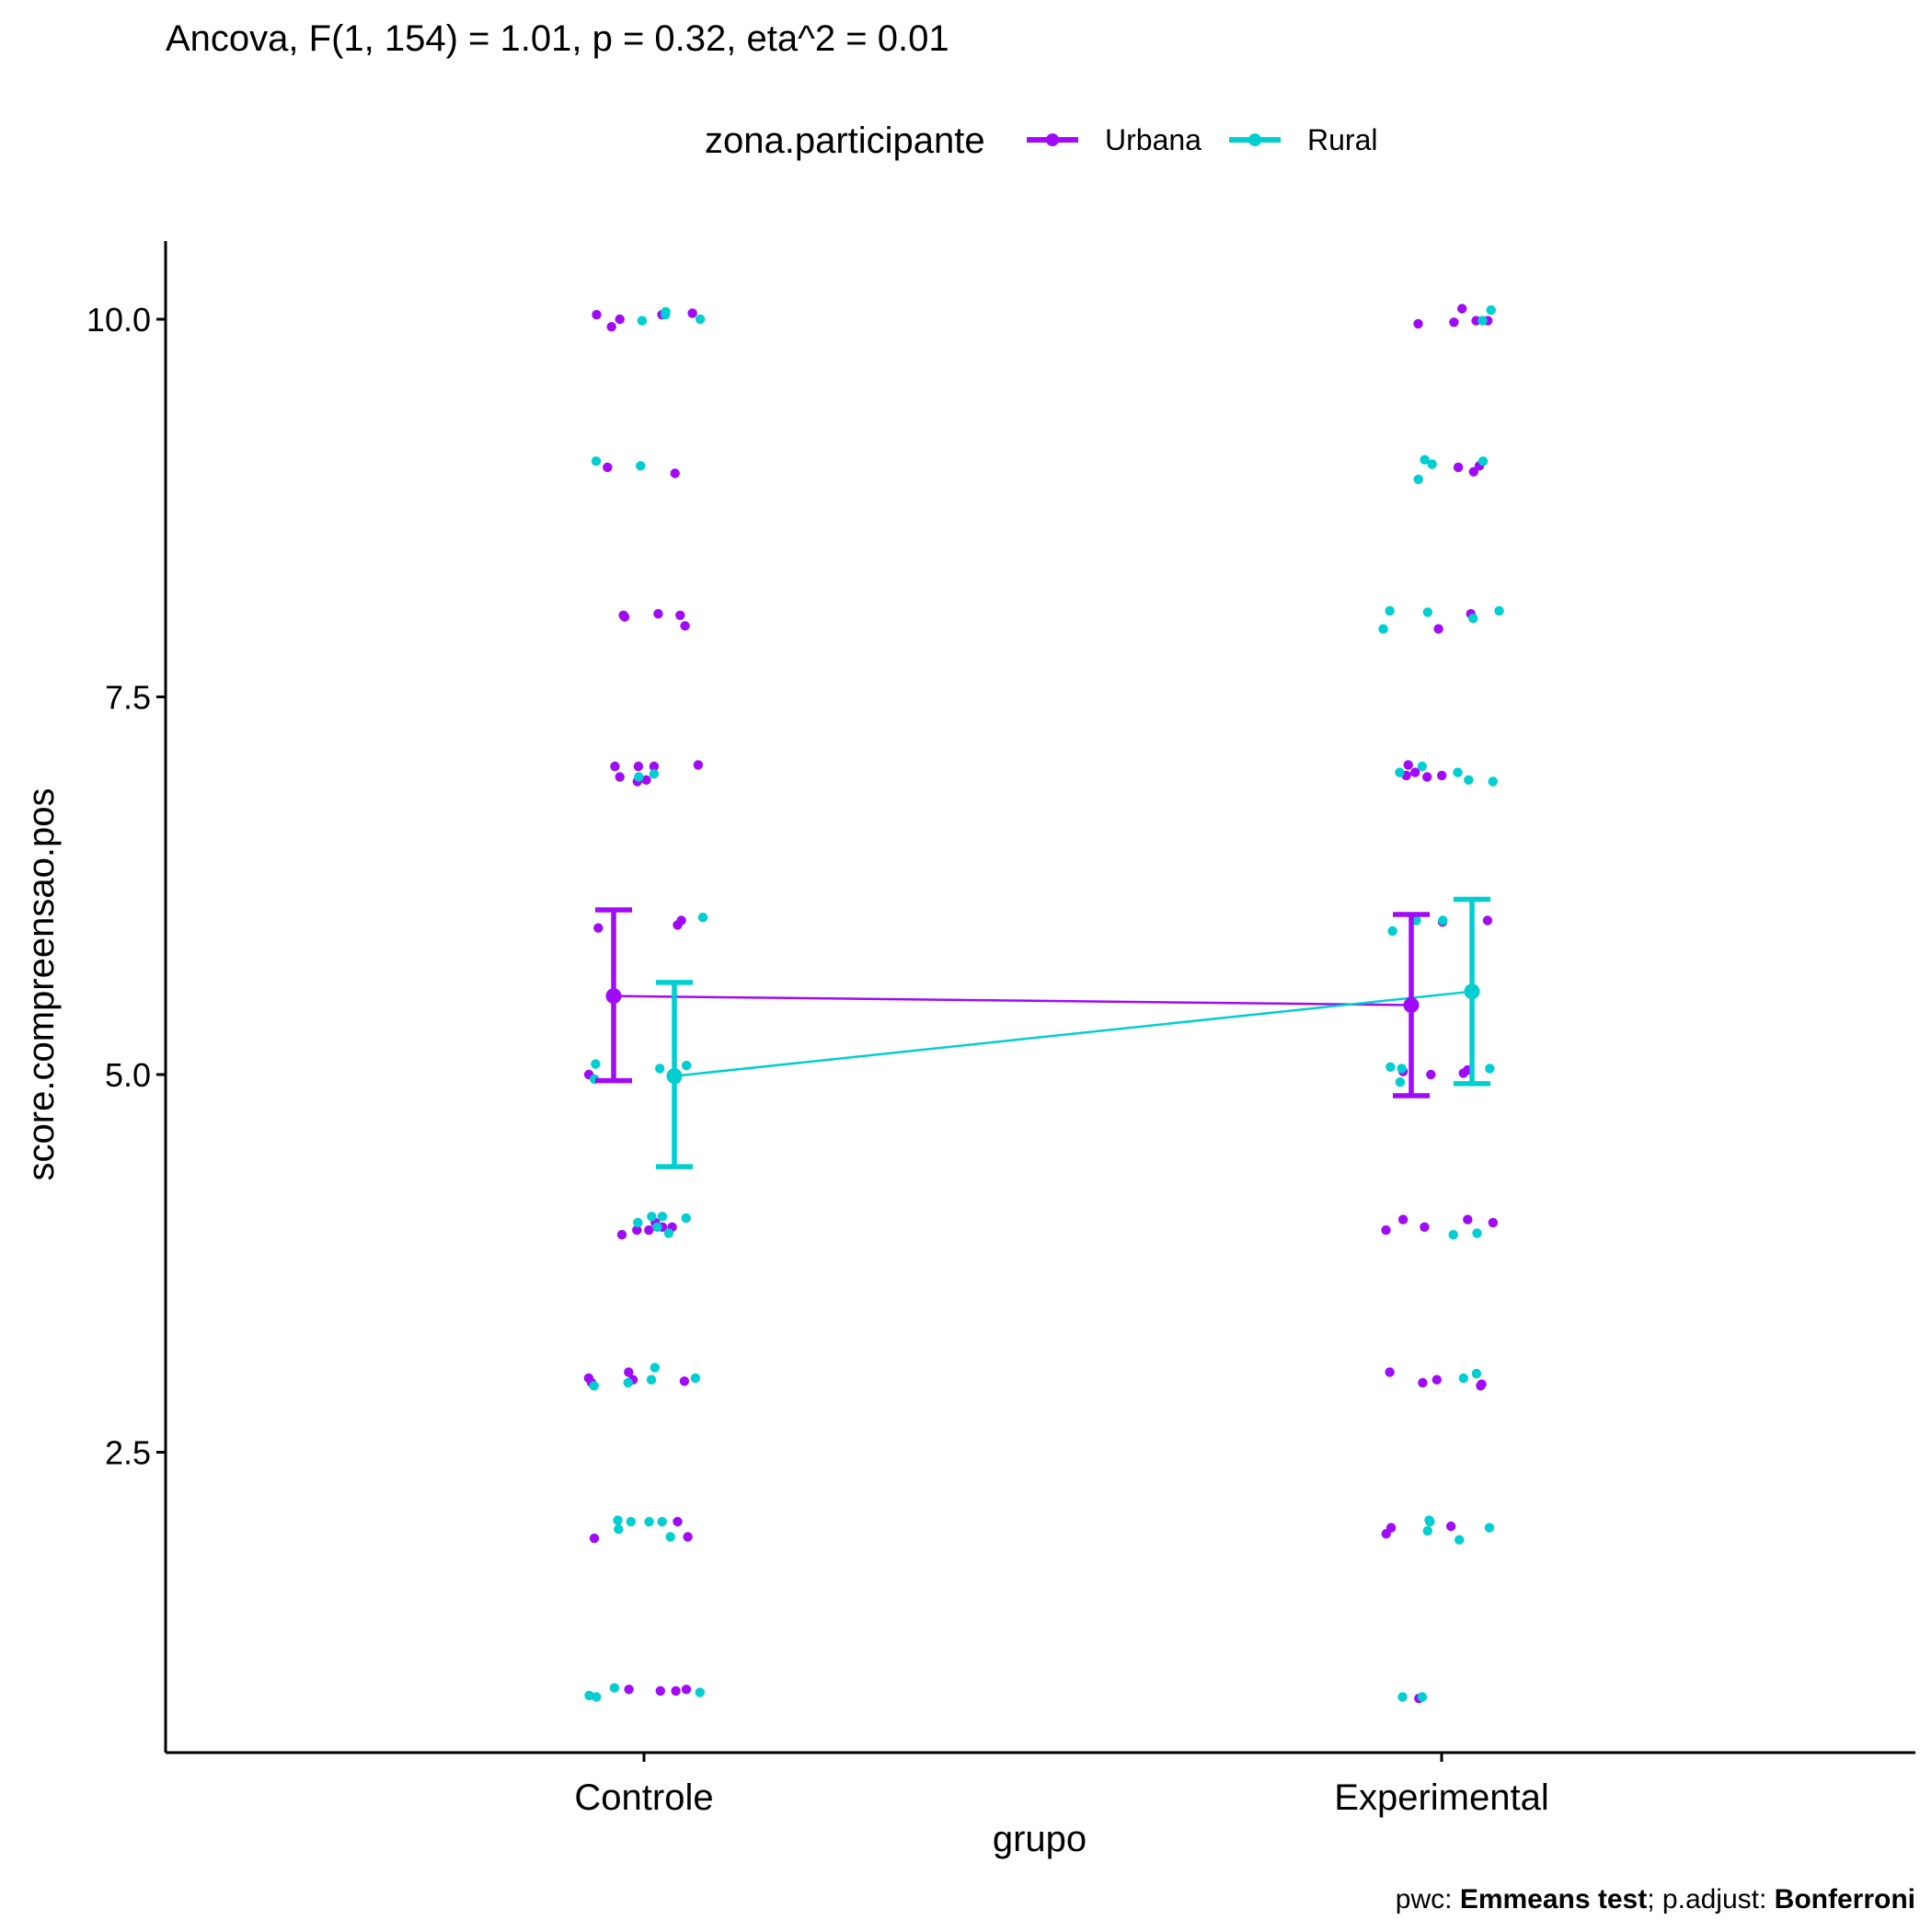 This screenshot has width=1932, height=1932. What do you see at coordinates (128, 698) in the screenshot?
I see `y-tick-label: 7.5` at bounding box center [128, 698].